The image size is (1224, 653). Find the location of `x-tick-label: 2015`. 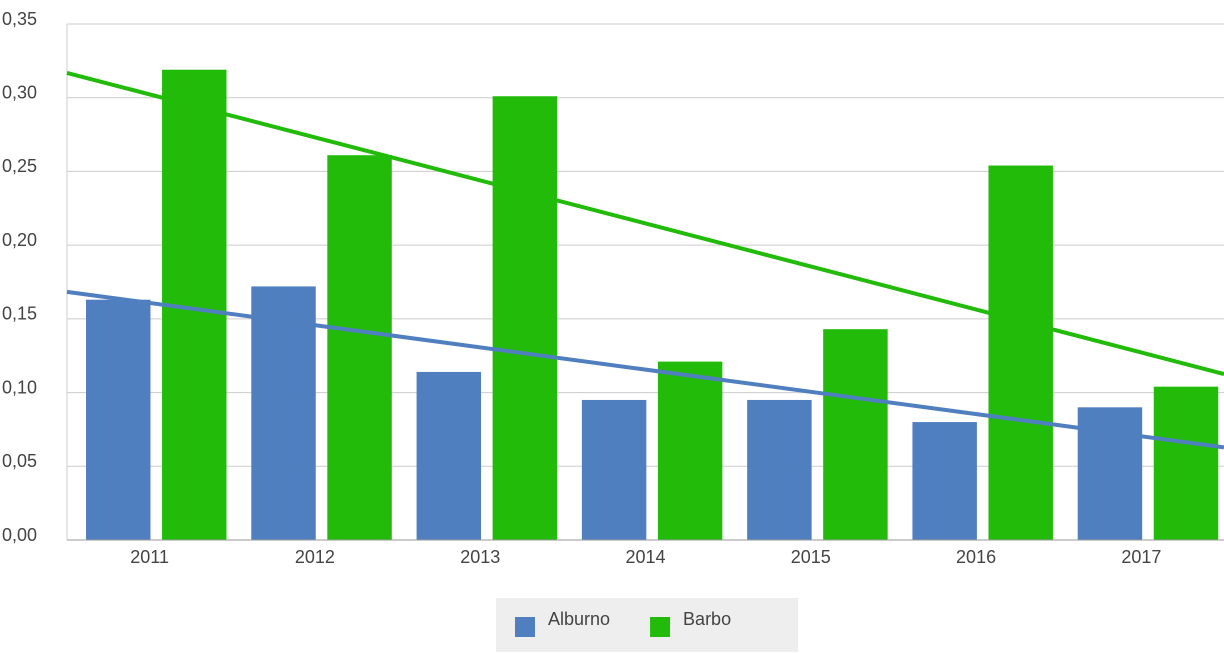

x-tick-label: 2015 is located at coordinates (811, 557).